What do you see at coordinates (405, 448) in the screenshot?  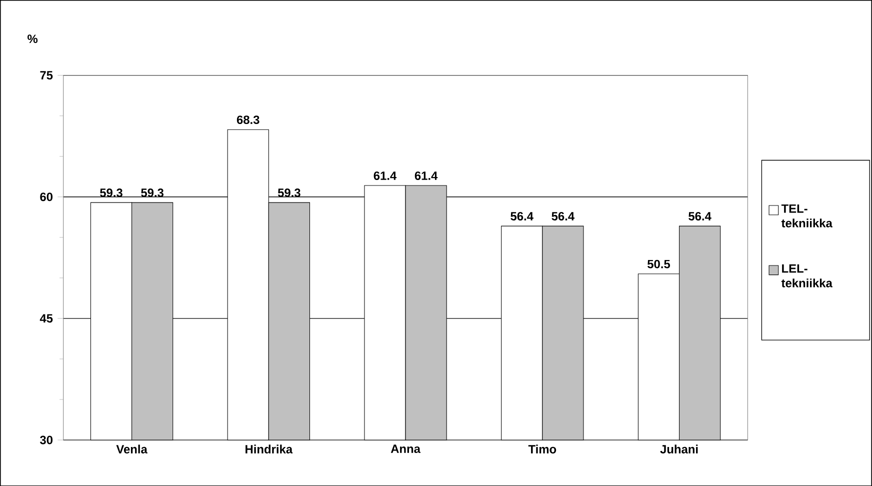 I see `x-tick-label: Anna` at bounding box center [405, 448].